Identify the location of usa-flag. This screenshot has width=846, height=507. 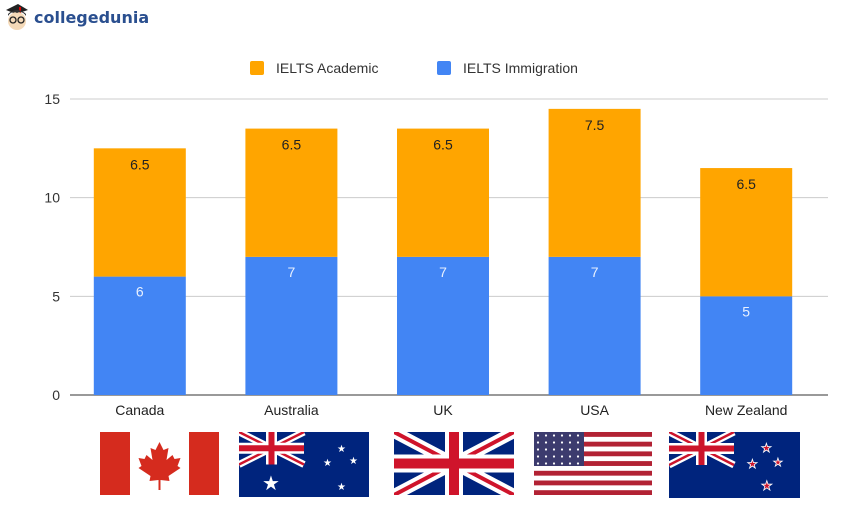
(593, 463).